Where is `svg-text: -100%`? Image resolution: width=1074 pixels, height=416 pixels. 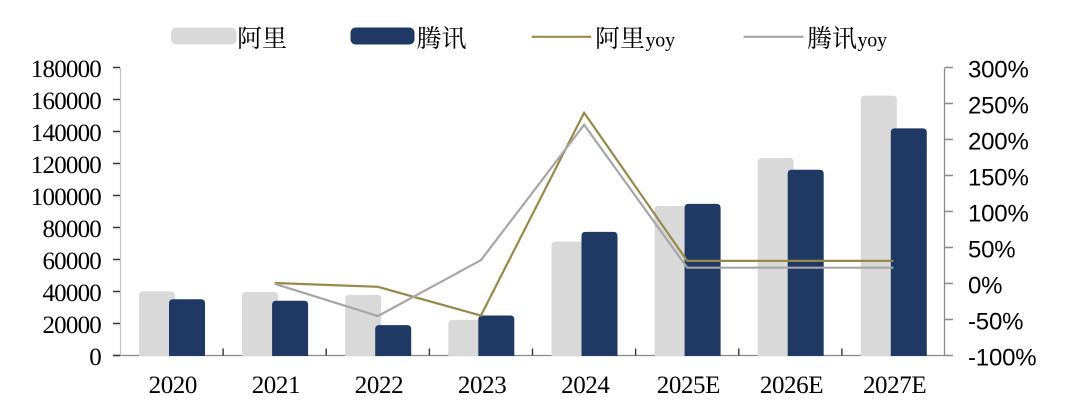 svg-text: -100% is located at coordinates (1002, 357).